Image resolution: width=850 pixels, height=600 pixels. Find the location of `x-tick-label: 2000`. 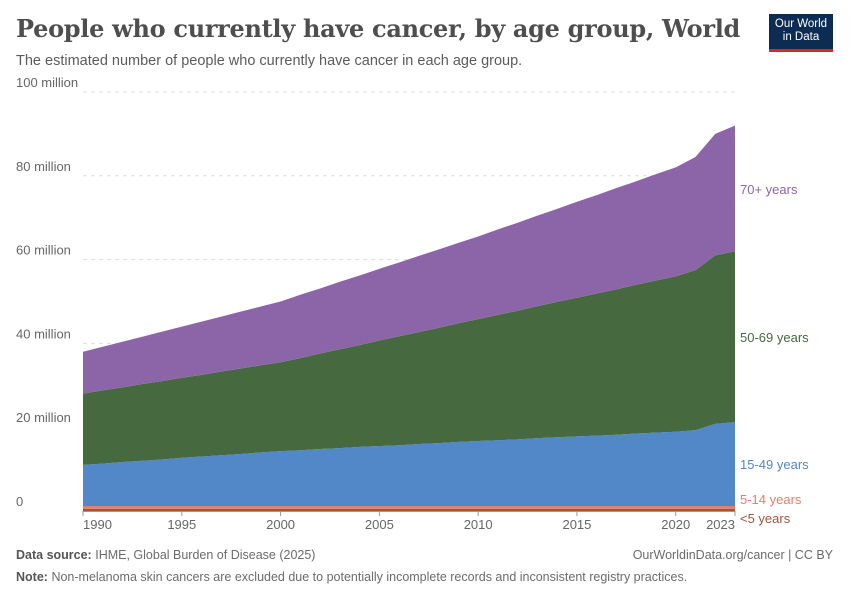

x-tick-label: 2000 is located at coordinates (280, 524).